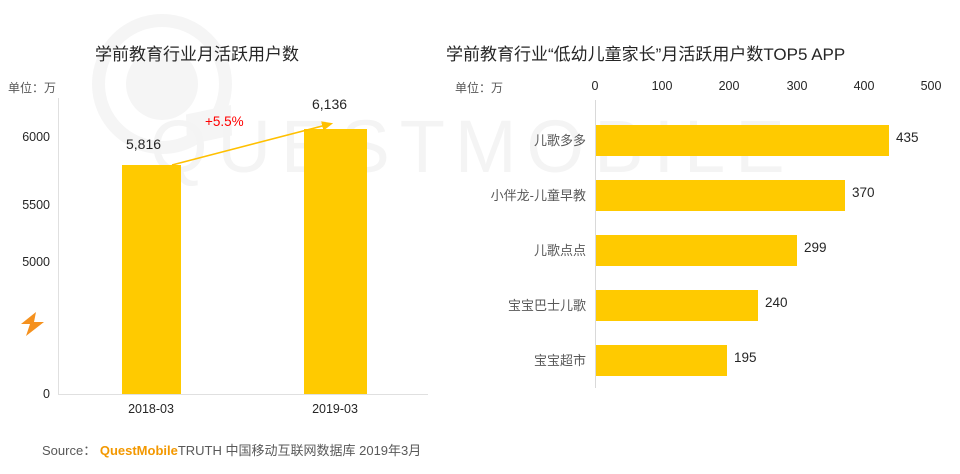 The image size is (960, 474). What do you see at coordinates (797, 86) in the screenshot?
I see `right-chart-xtick-300: 300` at bounding box center [797, 86].